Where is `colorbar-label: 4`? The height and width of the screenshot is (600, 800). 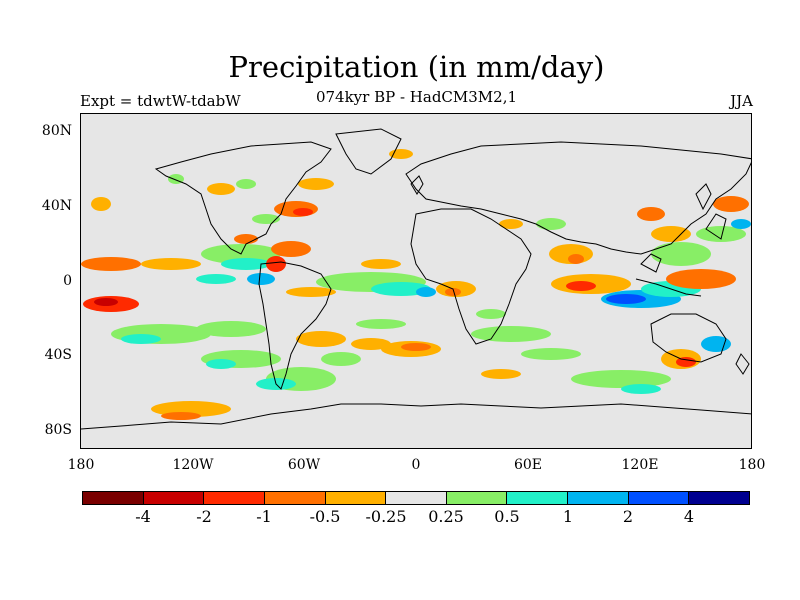
colorbar-label: 4 is located at coordinates (689, 516).